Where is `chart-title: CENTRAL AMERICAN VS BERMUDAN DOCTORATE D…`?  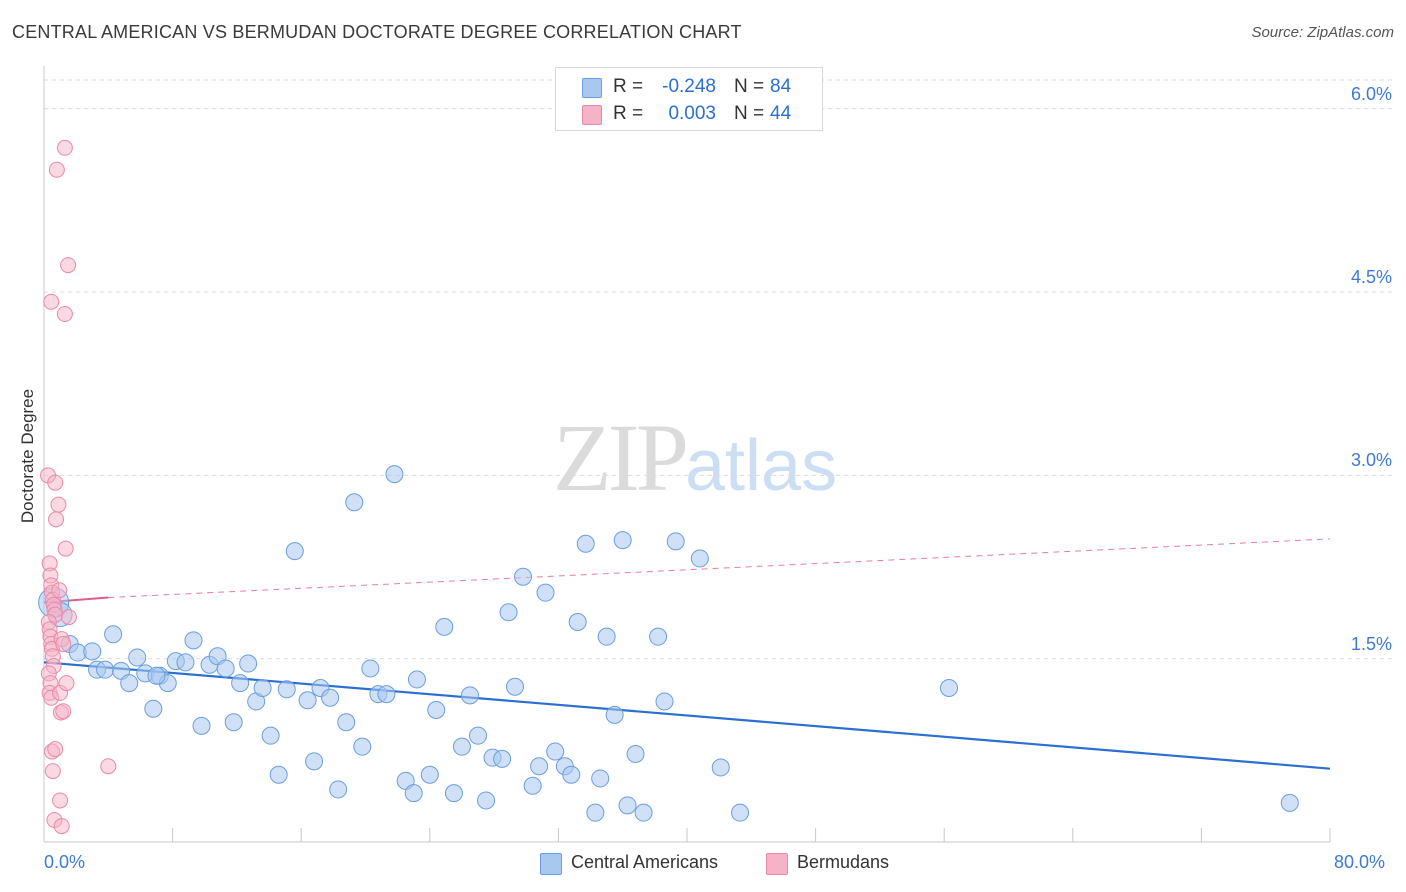
chart-title: CENTRAL AMERICAN VS BERMUDAN DOCTORATE D… is located at coordinates (377, 32).